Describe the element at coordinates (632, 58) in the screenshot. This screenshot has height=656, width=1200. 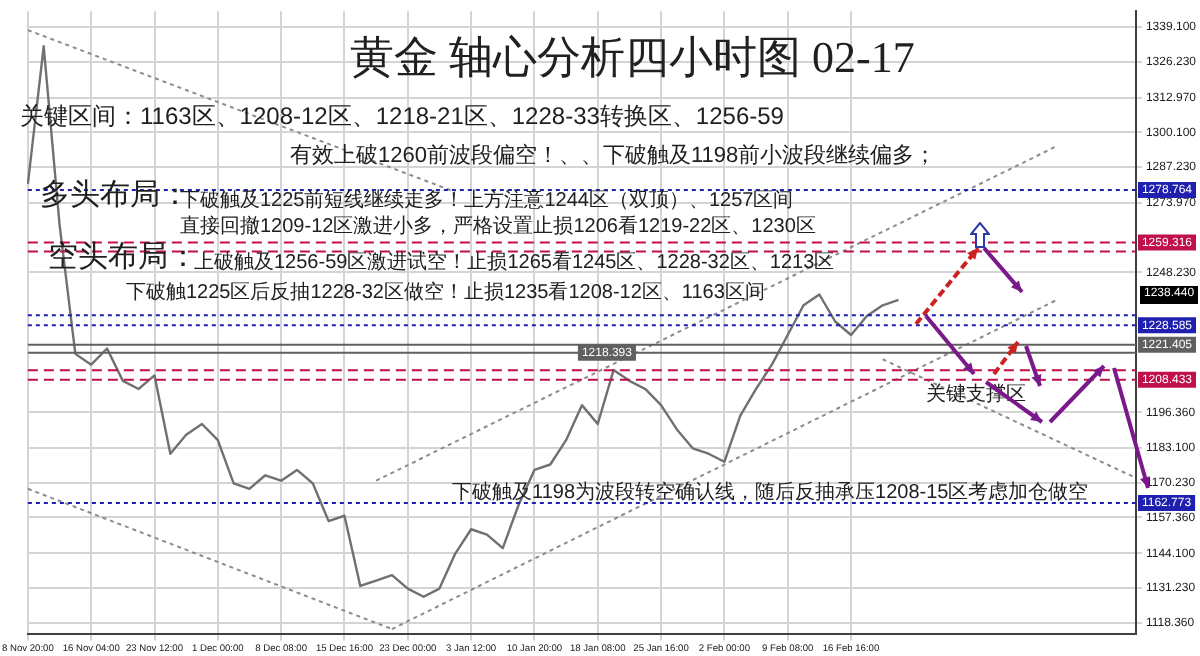
I see `text: 黄金 轴心分析四小时图 02-17` at that location.